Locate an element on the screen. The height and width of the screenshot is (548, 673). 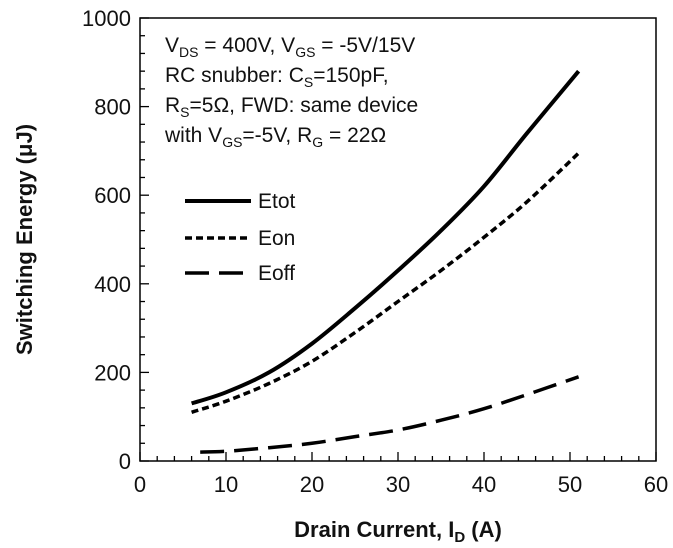
x-tick-label: 40 is located at coordinates (484, 484).